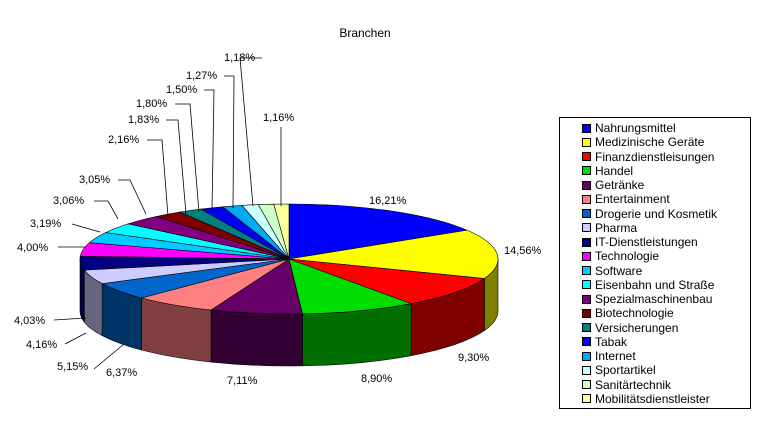 The image size is (763, 429). Describe the element at coordinates (239, 58) in the screenshot. I see `slice-value-label-18: 1,18%` at that location.